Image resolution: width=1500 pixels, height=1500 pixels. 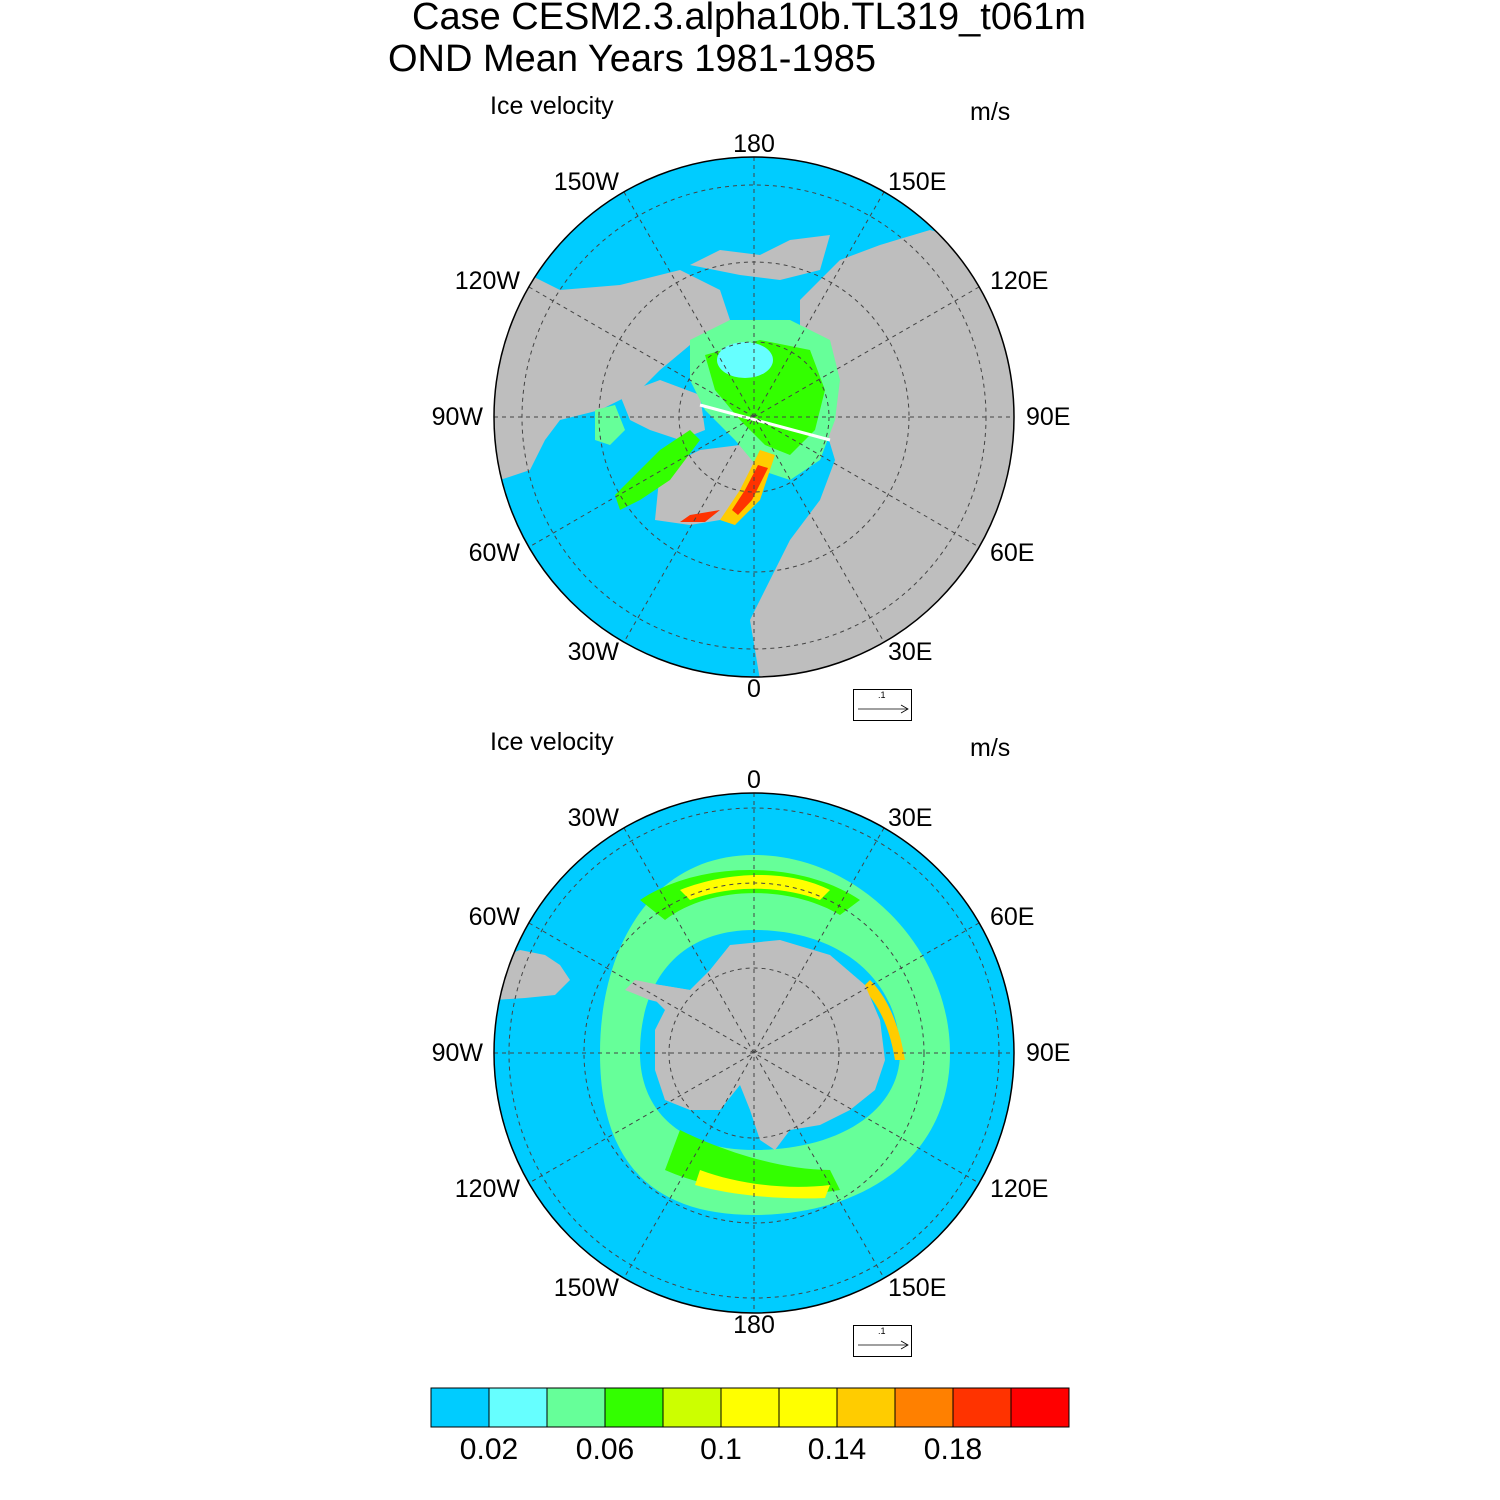 What do you see at coordinates (990, 112) in the screenshot?
I see `north-units-label: m/s` at bounding box center [990, 112].